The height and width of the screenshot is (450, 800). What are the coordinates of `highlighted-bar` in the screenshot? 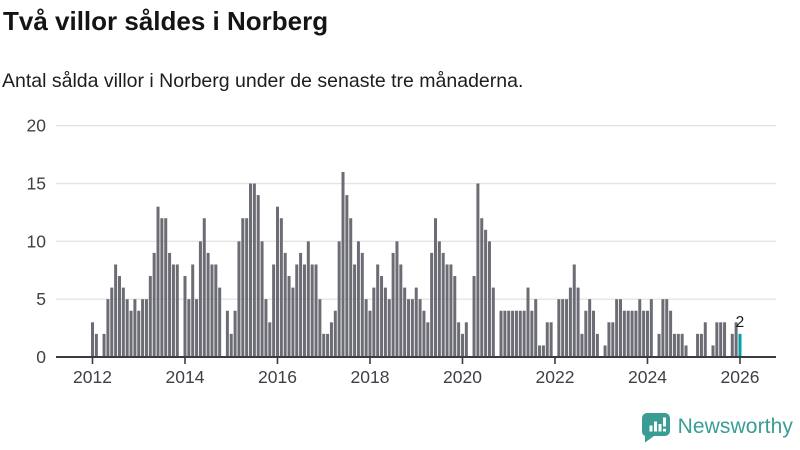 It's located at (740, 345).